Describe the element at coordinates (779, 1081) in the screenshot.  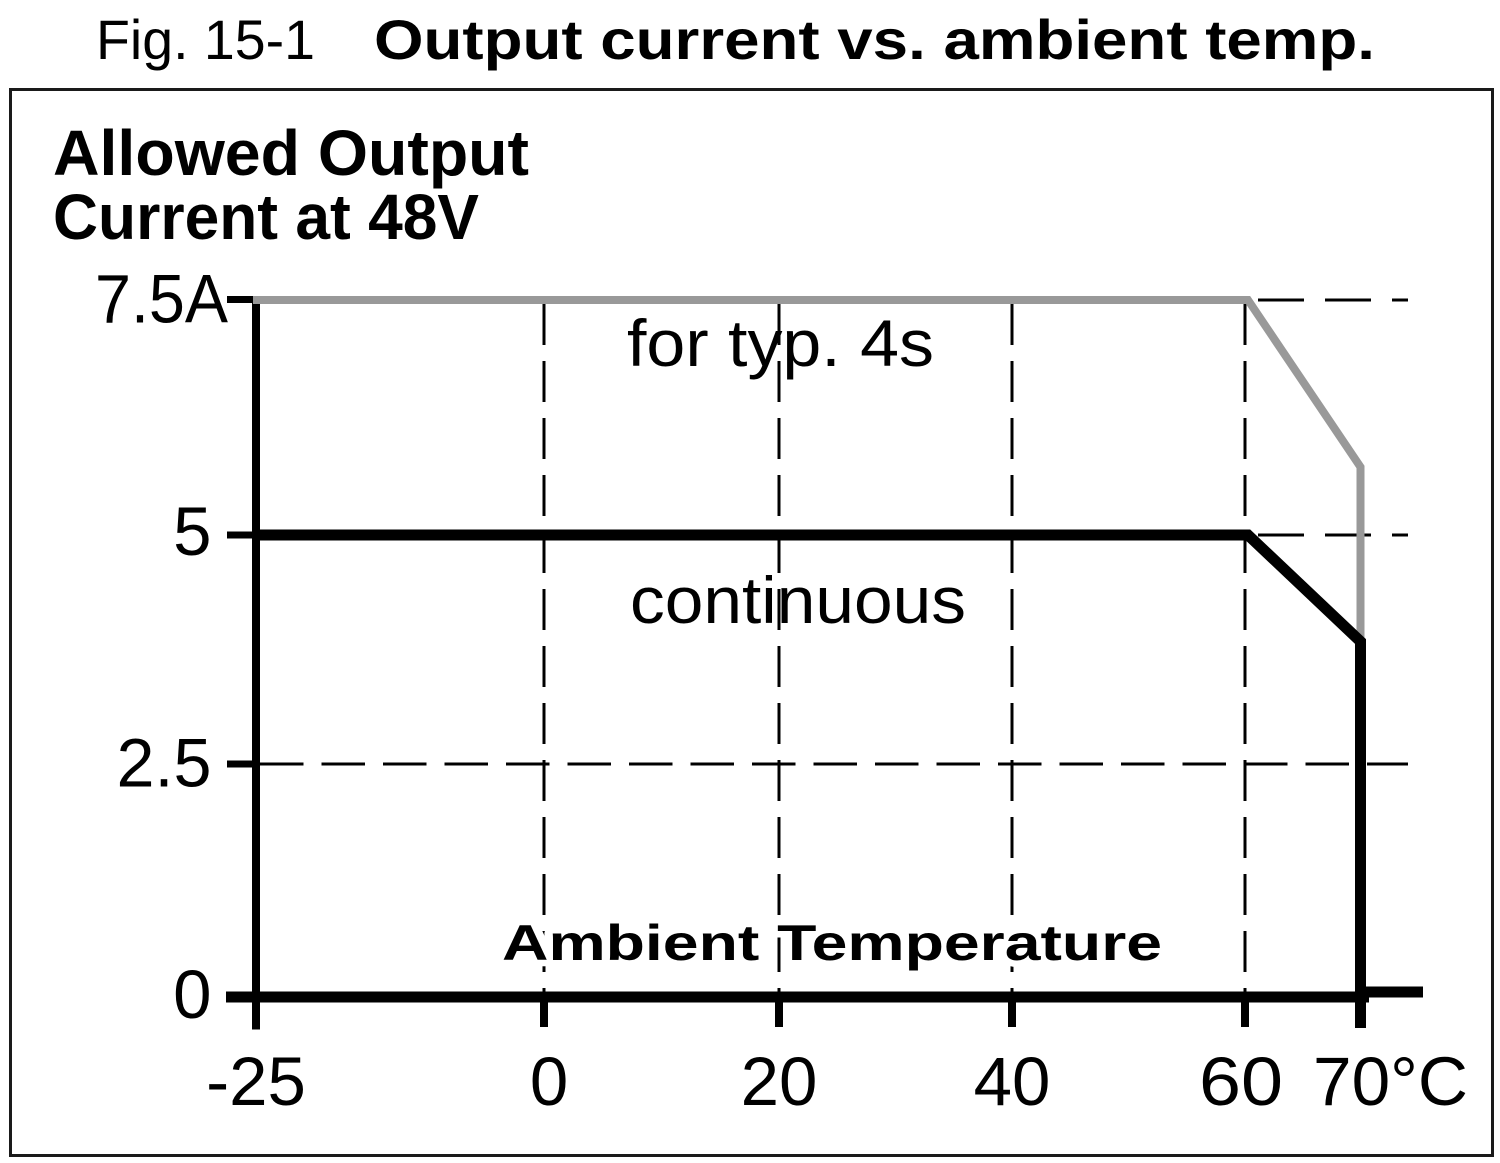
I see `svg-text: 20` at that location.